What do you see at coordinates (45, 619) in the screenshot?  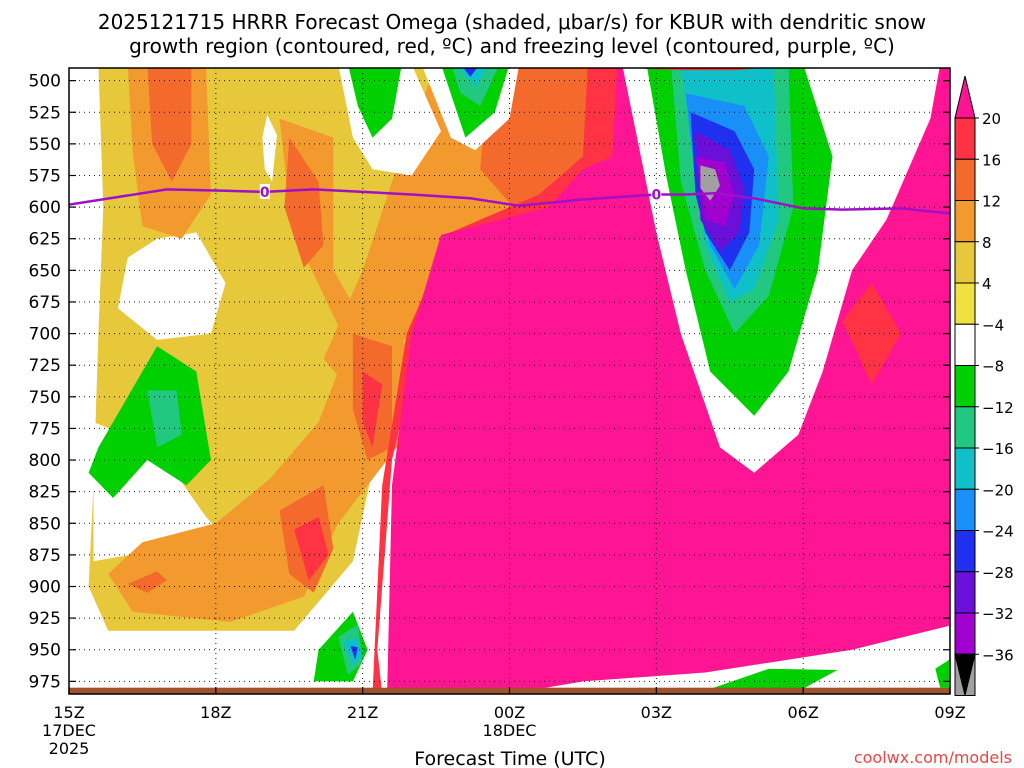 I see `y-tick-label: 925` at bounding box center [45, 619].